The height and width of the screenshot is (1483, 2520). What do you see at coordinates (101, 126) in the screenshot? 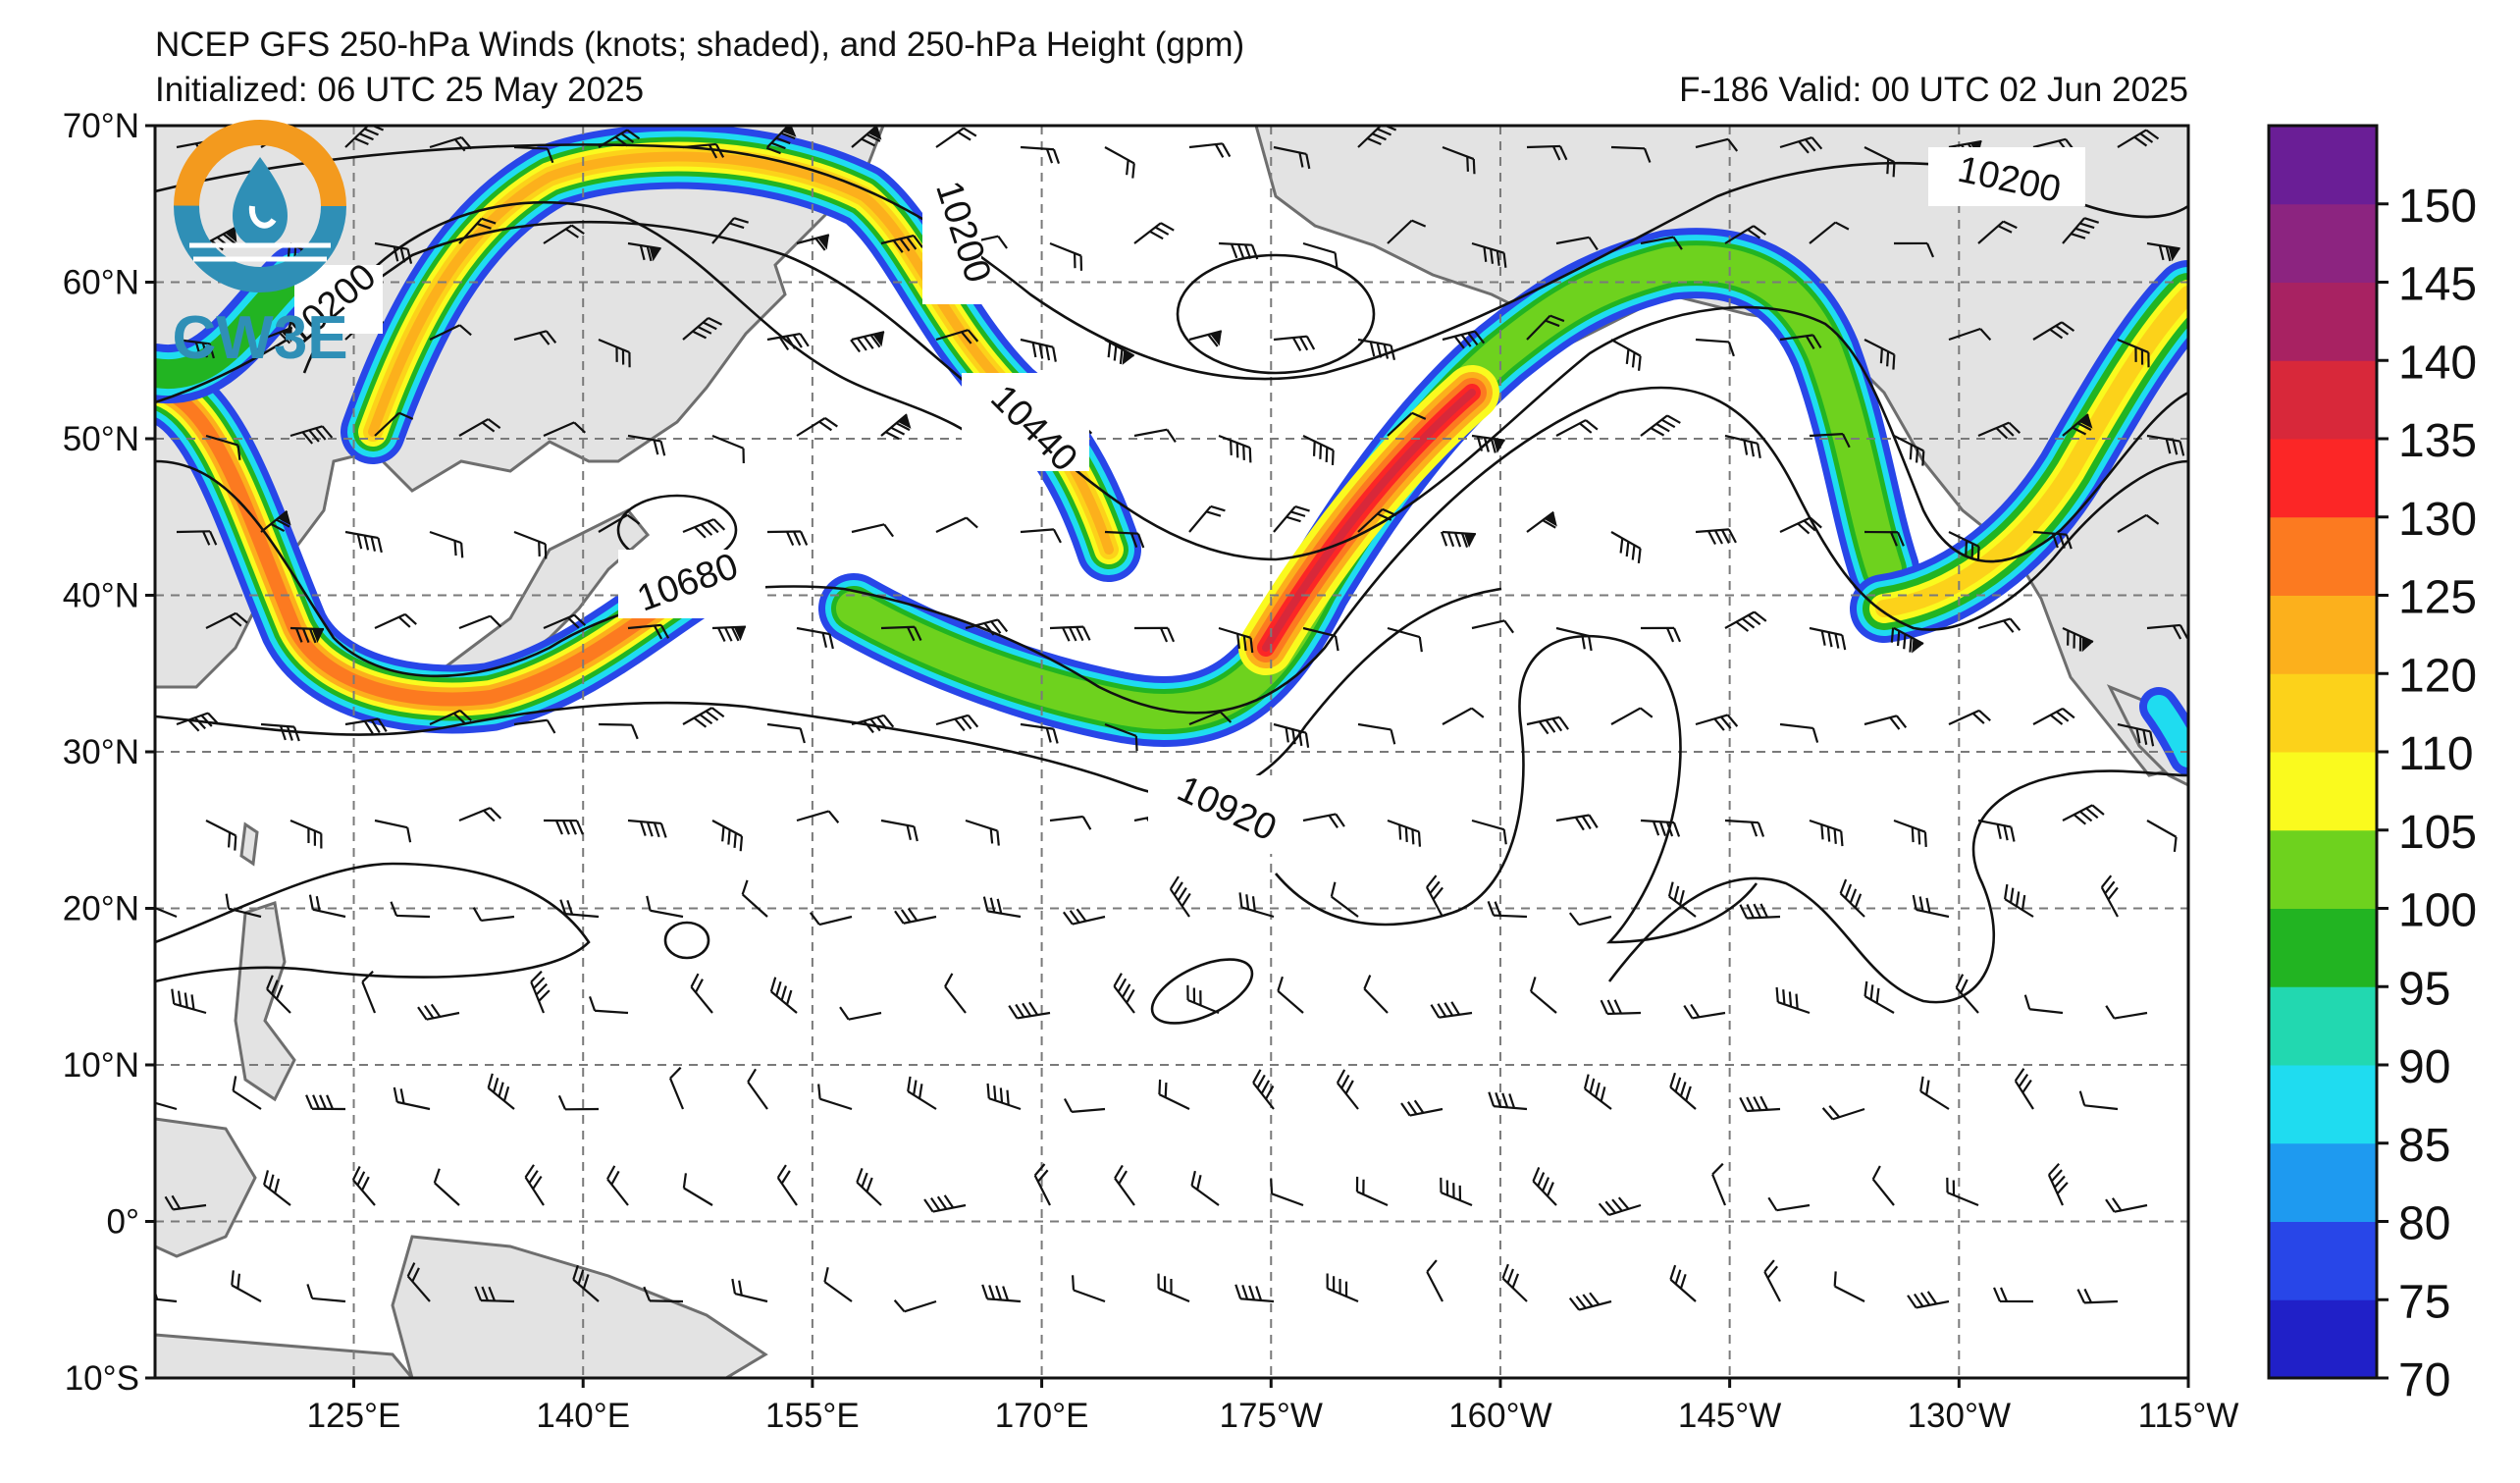
I see `lat-tick-label: 70°N` at bounding box center [101, 126].